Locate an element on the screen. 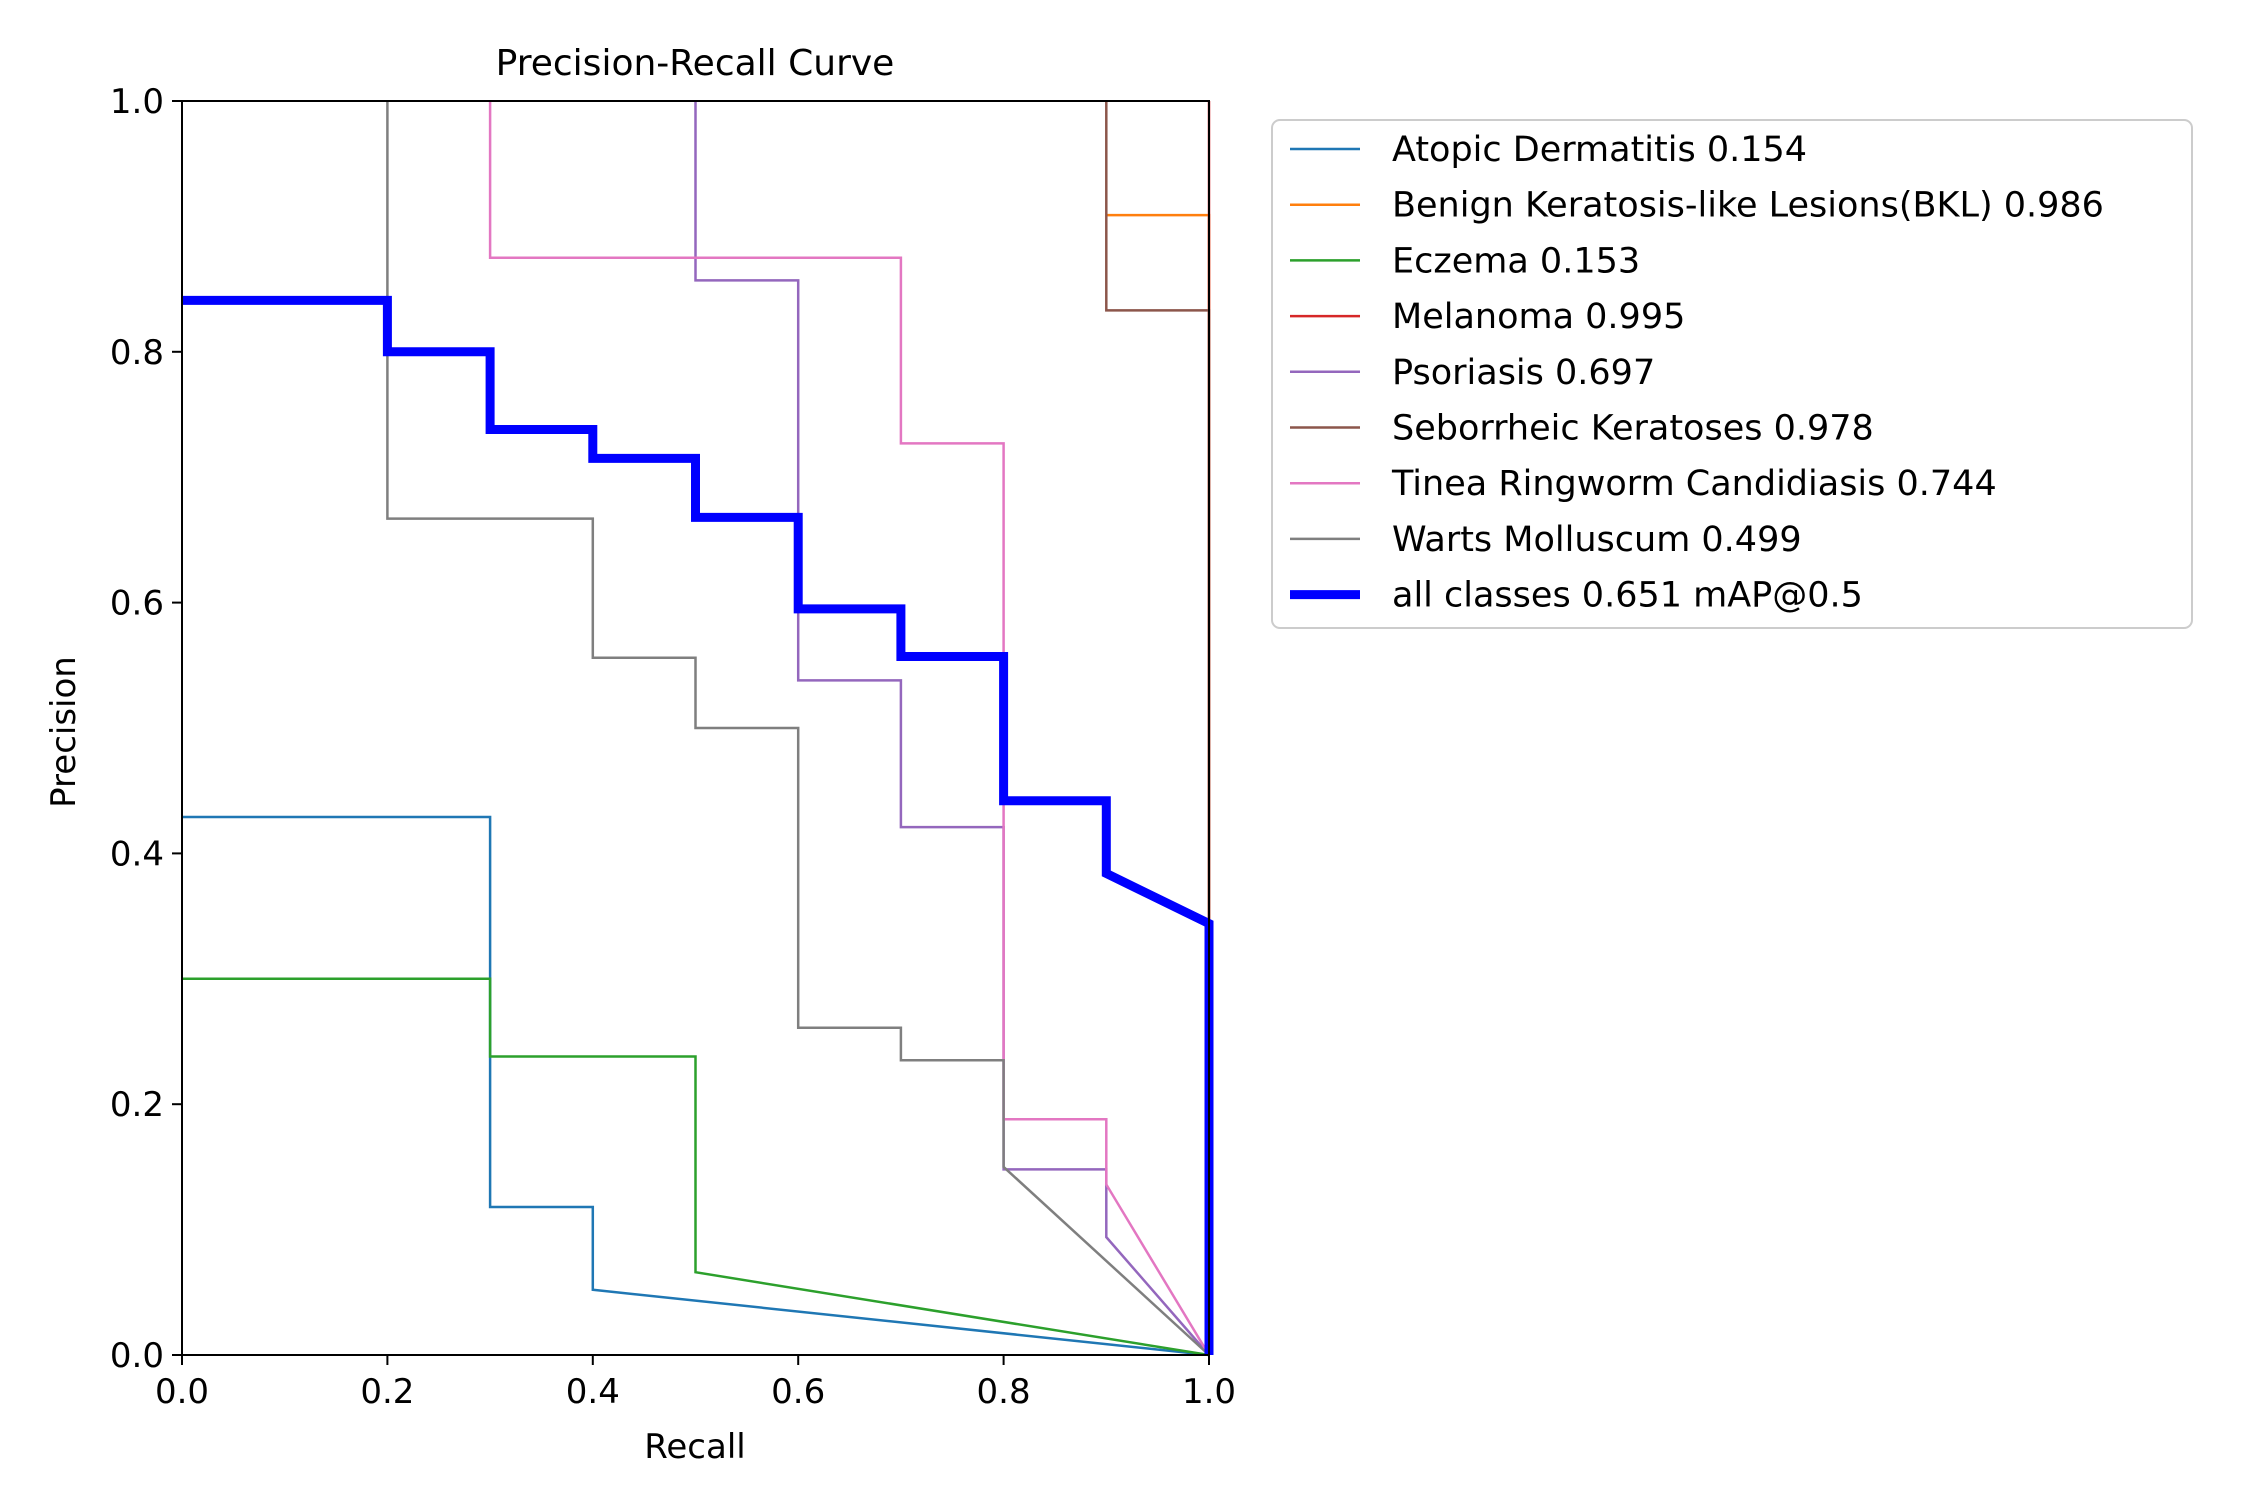 This screenshot has width=2250, height=1500. legend-label-2: Eczema 0.153 is located at coordinates (1516, 261).